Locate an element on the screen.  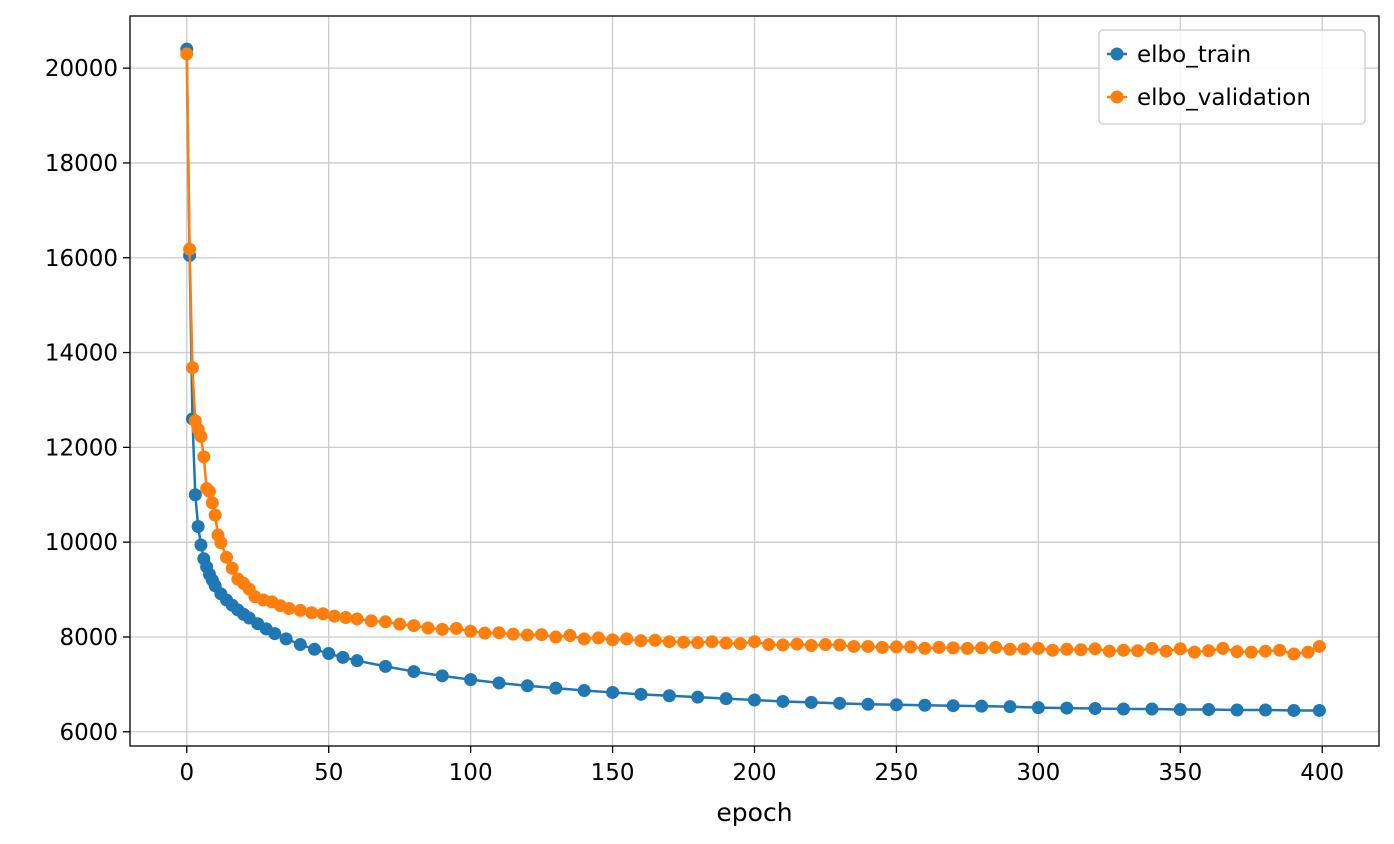
y-axis: 6000 8000 10000 12000 14000 16000 18000 20000 is located at coordinates (87, 401).